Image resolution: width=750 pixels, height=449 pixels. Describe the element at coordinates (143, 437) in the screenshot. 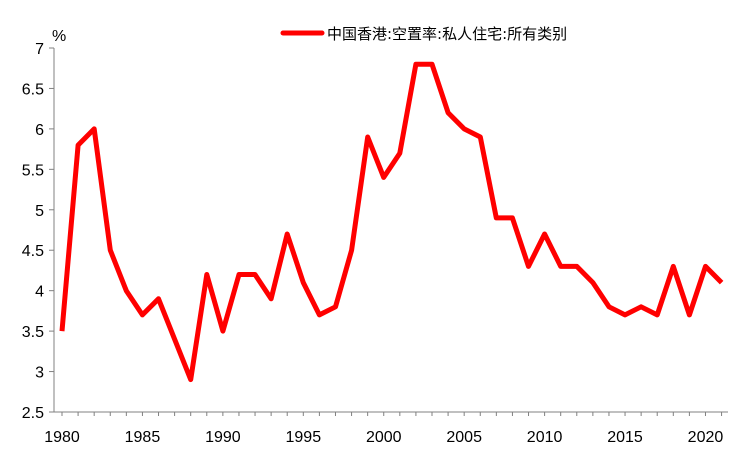

I see `x-tick-label: 1985` at that location.